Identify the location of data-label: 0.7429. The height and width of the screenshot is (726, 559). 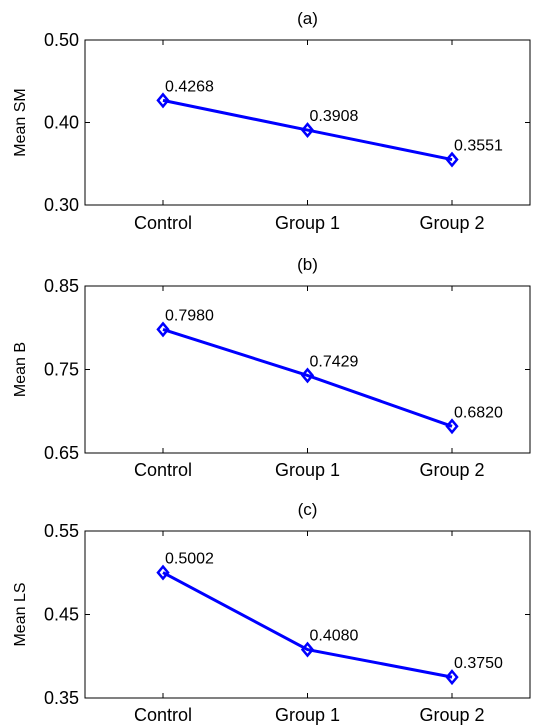
(334, 361).